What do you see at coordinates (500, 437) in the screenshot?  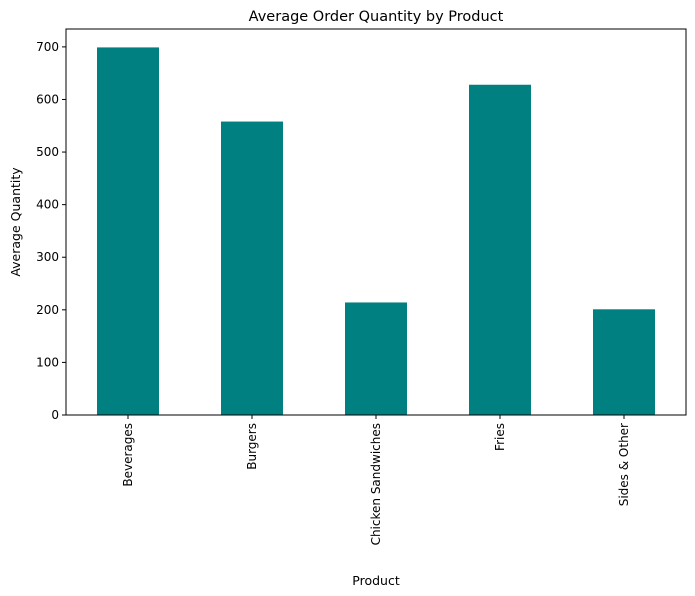 I see `x-tick-label: Fries` at bounding box center [500, 437].